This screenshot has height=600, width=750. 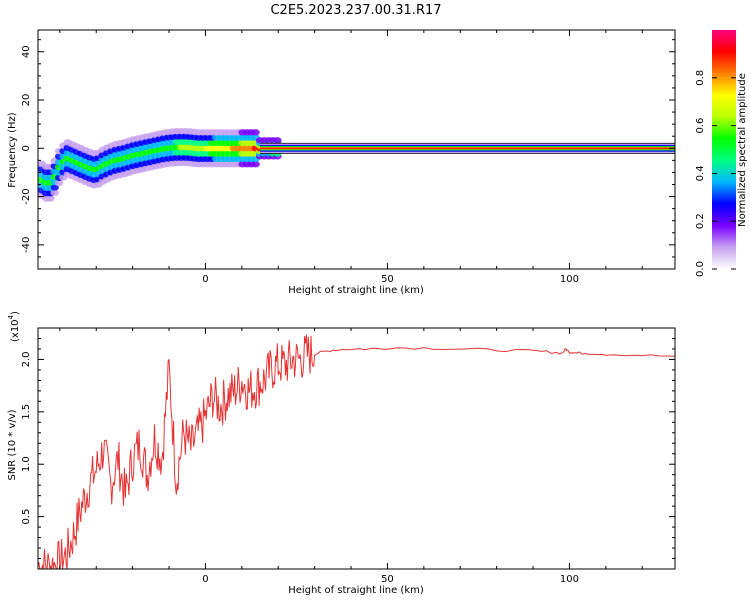 I want to click on snr-y-multiplier: (x104), so click(x=14, y=326).